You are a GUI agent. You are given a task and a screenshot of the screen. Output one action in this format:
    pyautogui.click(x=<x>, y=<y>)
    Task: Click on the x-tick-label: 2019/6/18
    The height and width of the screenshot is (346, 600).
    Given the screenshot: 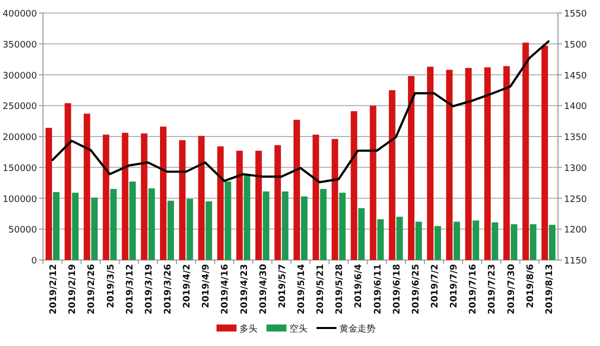 What is the action you would take?
    pyautogui.click(x=397, y=289)
    